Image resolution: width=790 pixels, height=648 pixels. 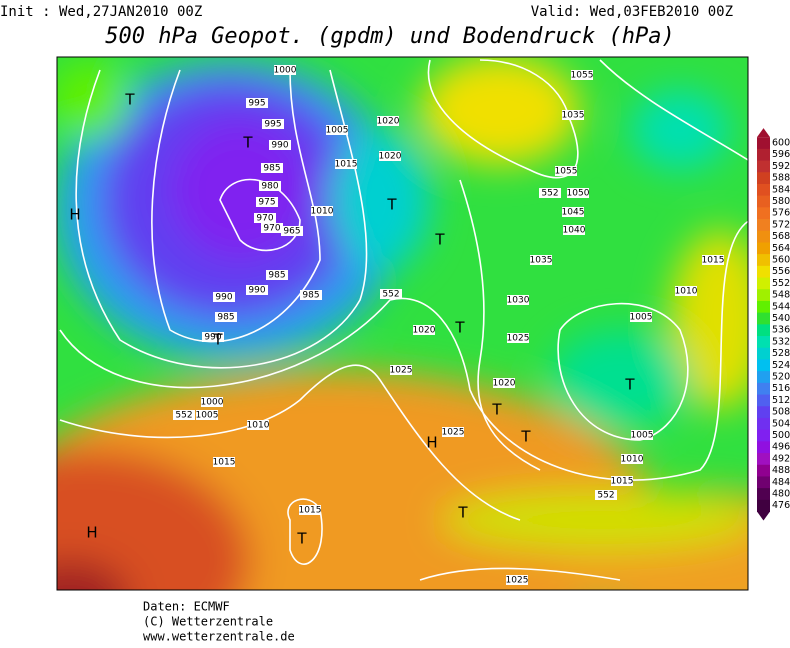 I want to click on colorbar-label: 572, so click(x=781, y=224).